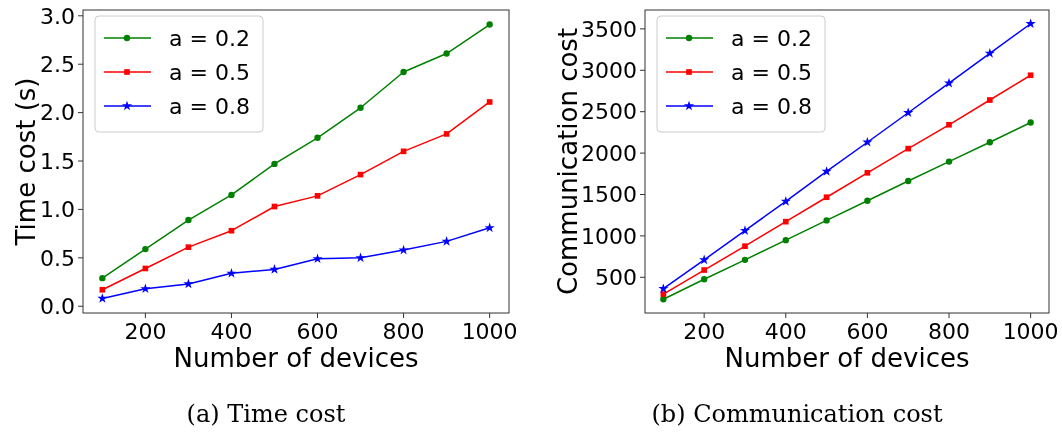 This screenshot has height=437, width=1062. Describe the element at coordinates (609, 29) in the screenshot. I see `y-tick-label: 3500` at that location.